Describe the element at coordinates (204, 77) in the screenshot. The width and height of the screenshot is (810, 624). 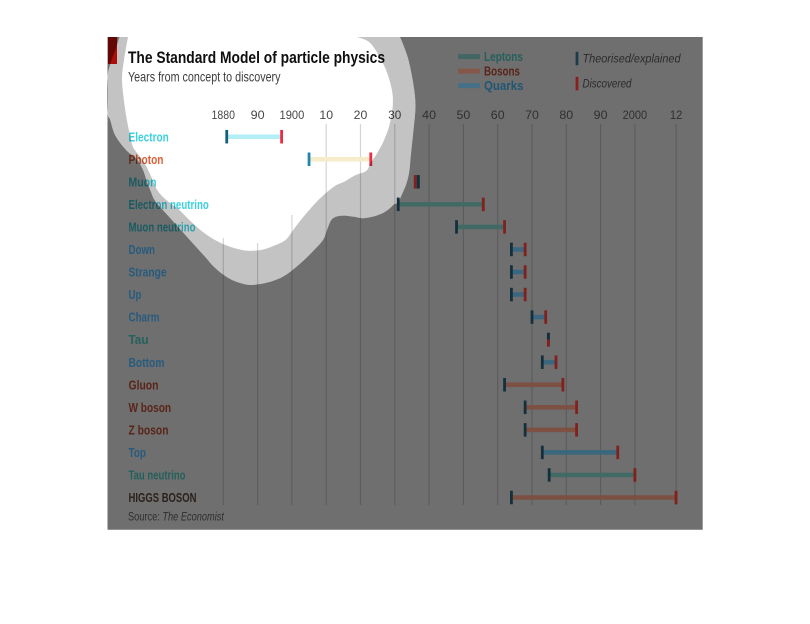
I see `svg-text:Years from concept to discover: Years from concept to discovery` at that location.